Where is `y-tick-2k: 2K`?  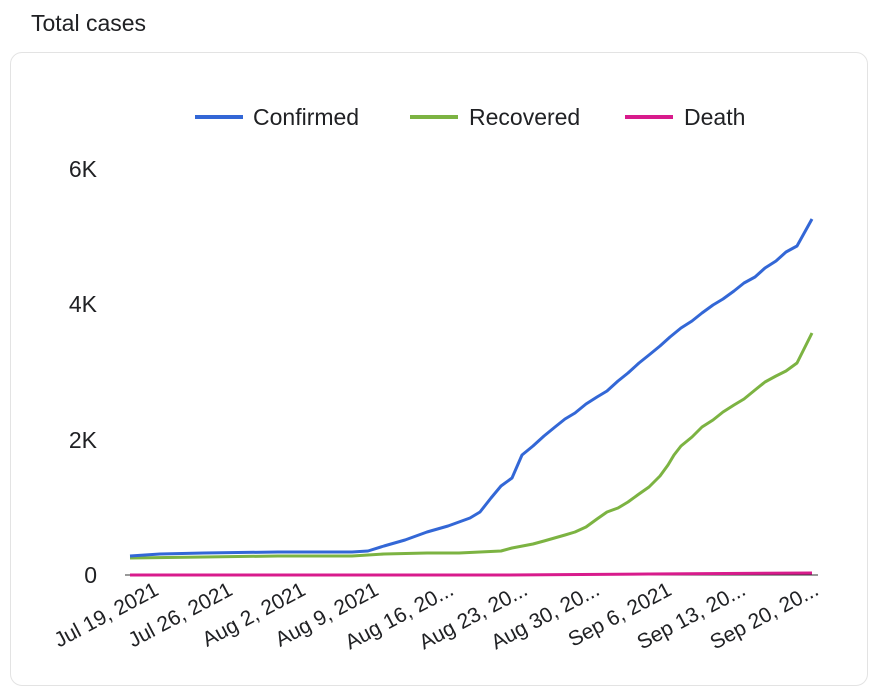
y-tick-2k: 2K is located at coordinates (83, 440).